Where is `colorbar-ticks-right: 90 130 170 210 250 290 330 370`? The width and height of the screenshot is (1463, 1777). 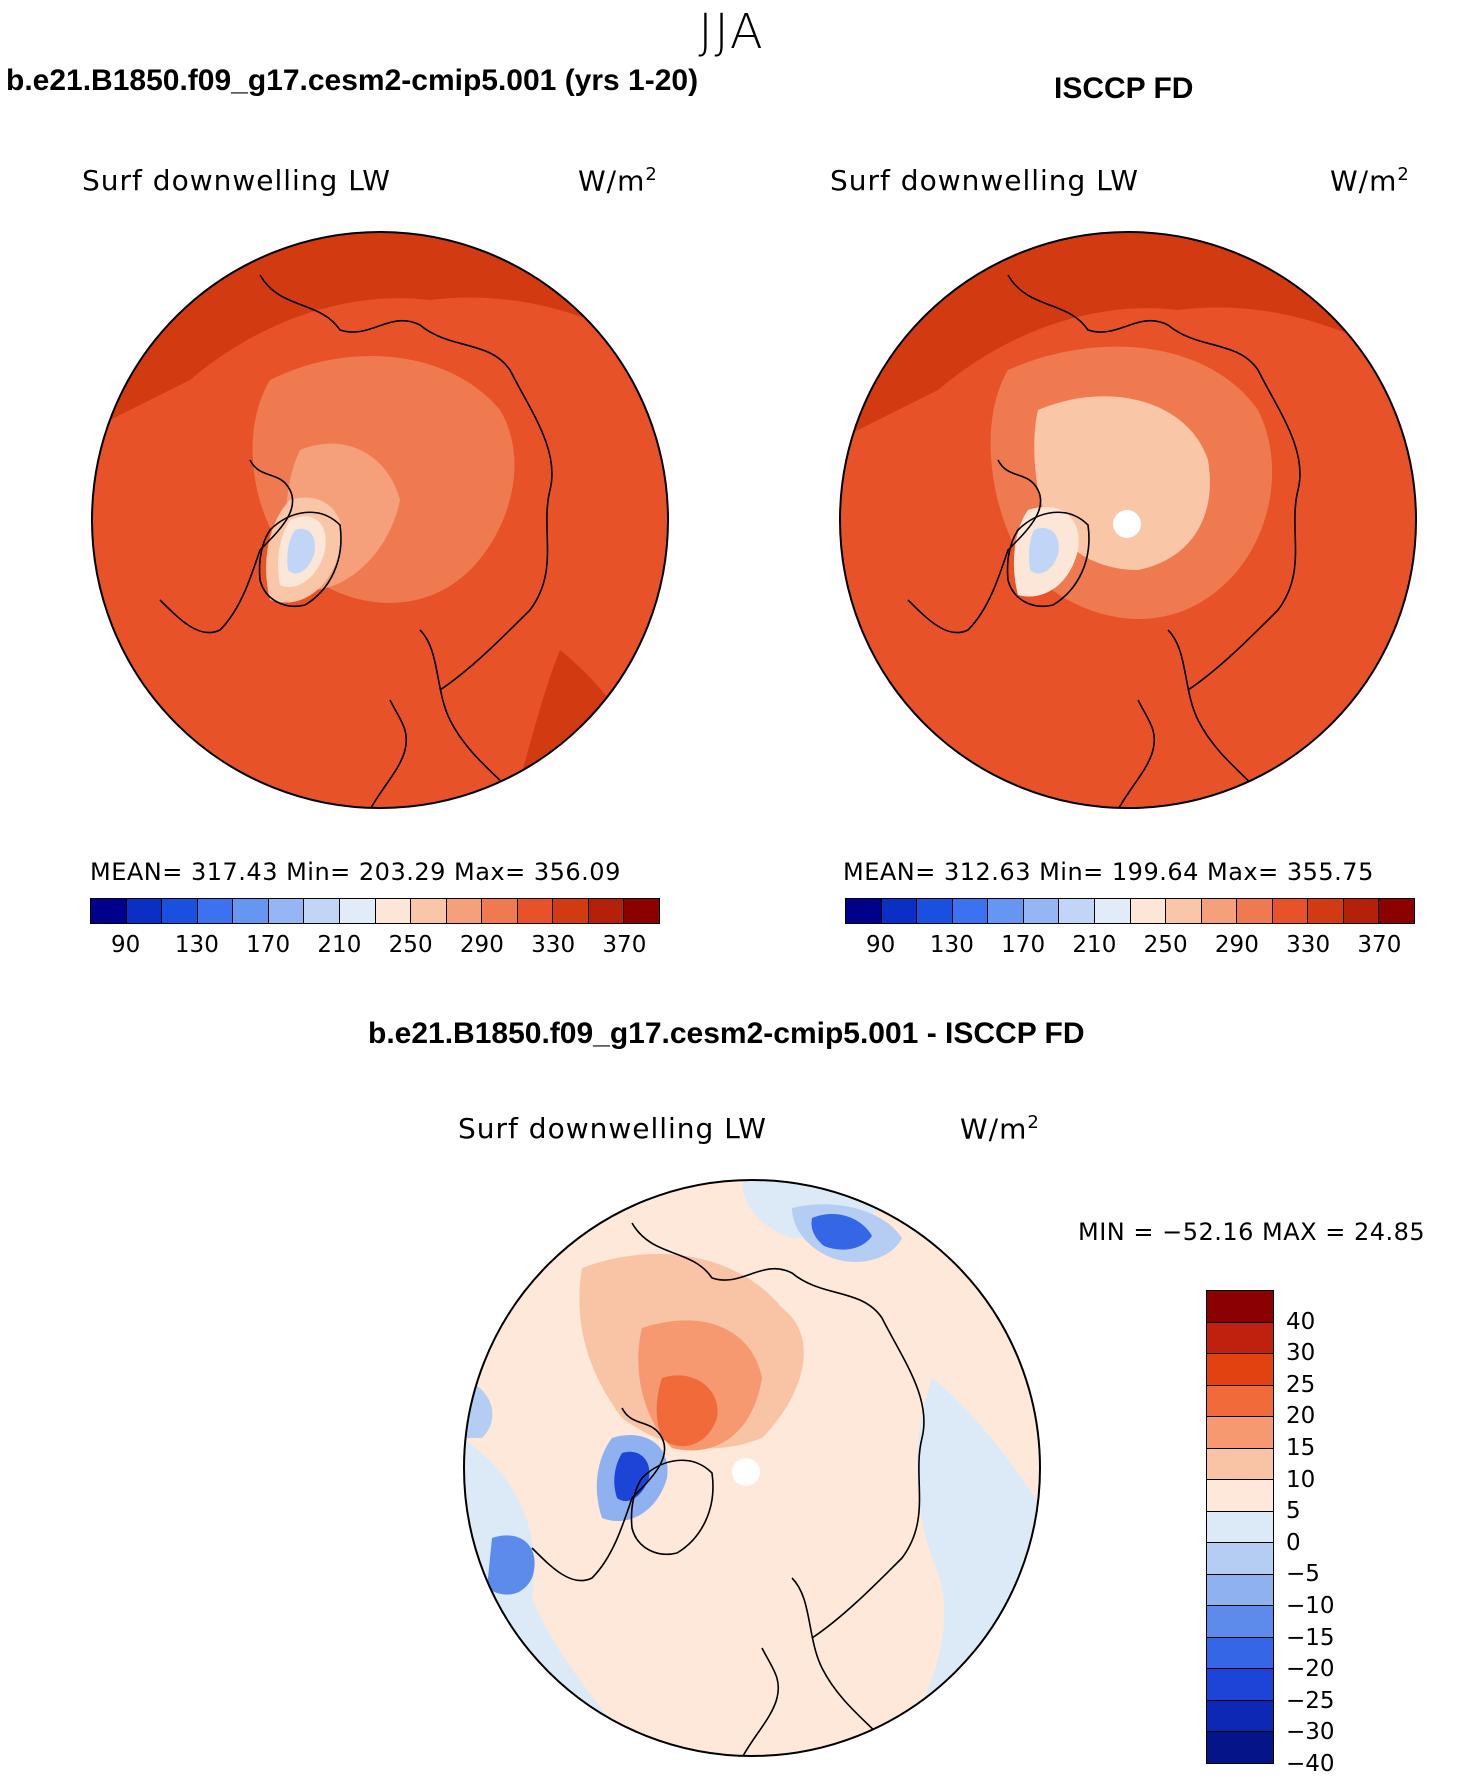 colorbar-ticks-right: 90 130 170 210 250 290 330 370 is located at coordinates (1130, 947).